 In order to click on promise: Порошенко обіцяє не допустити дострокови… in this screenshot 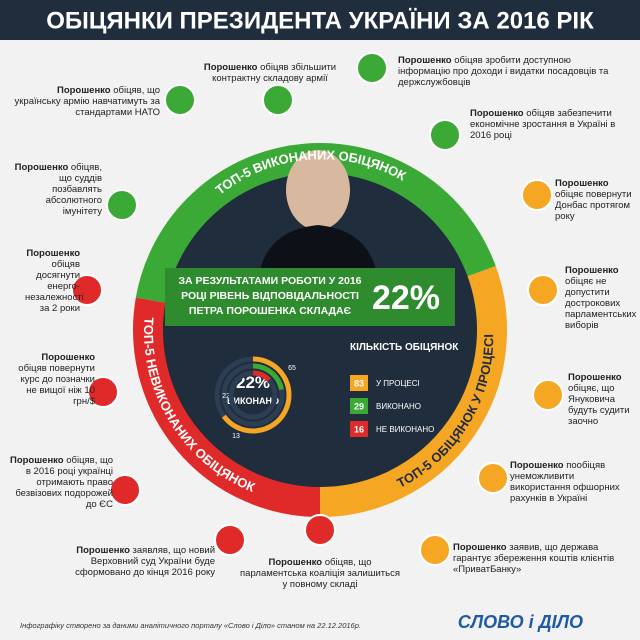, I will do `click(601, 298)`.